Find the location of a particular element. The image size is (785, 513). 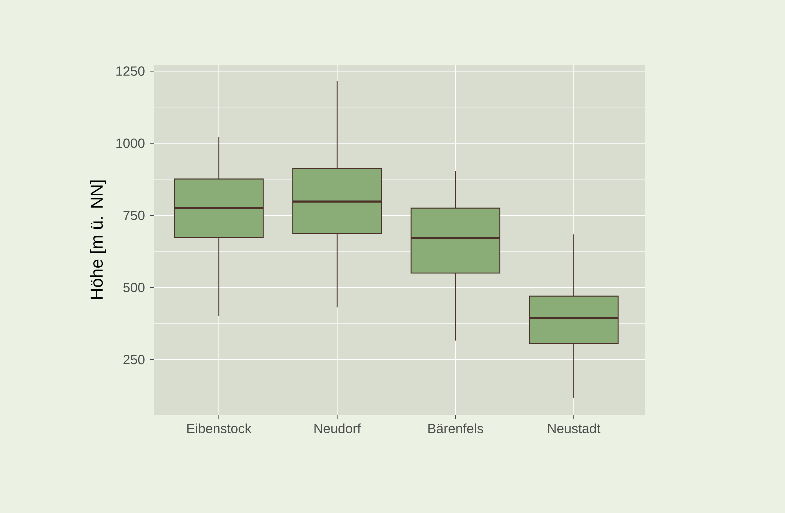

y-tick-label: 250 is located at coordinates (134, 360).